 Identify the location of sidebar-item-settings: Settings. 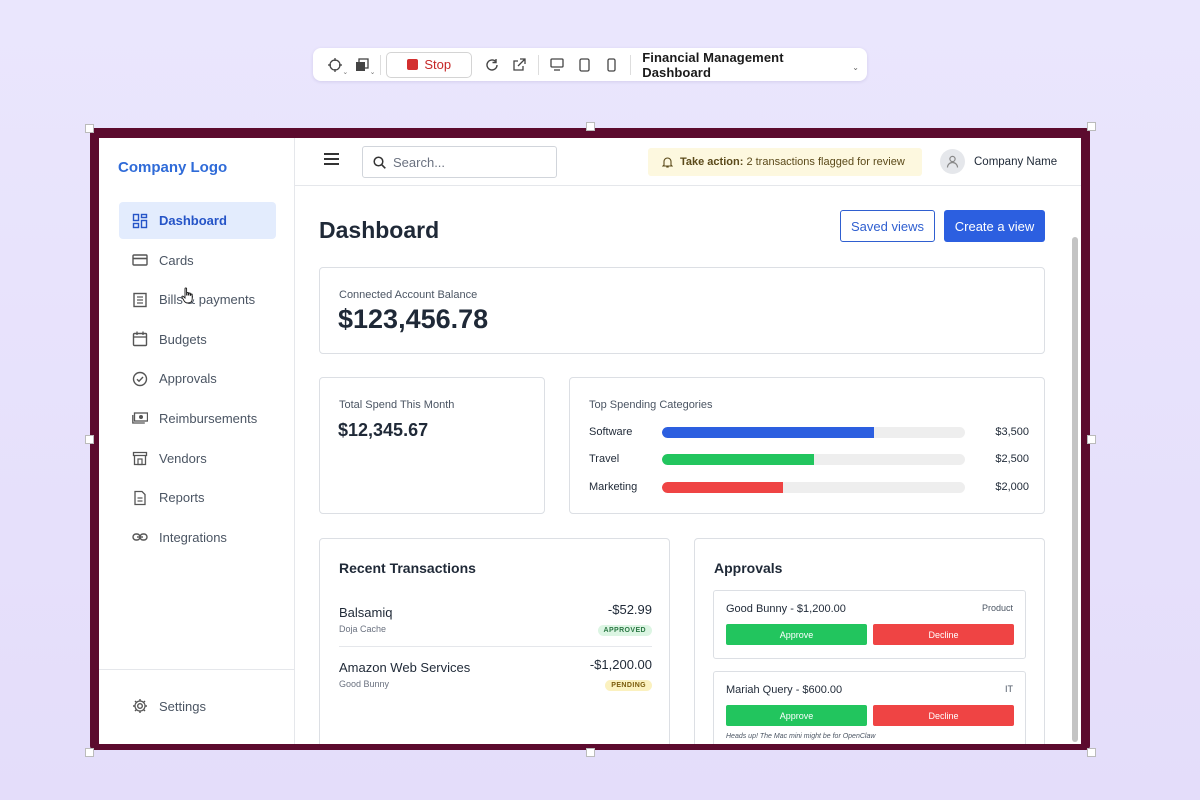
(169, 706).